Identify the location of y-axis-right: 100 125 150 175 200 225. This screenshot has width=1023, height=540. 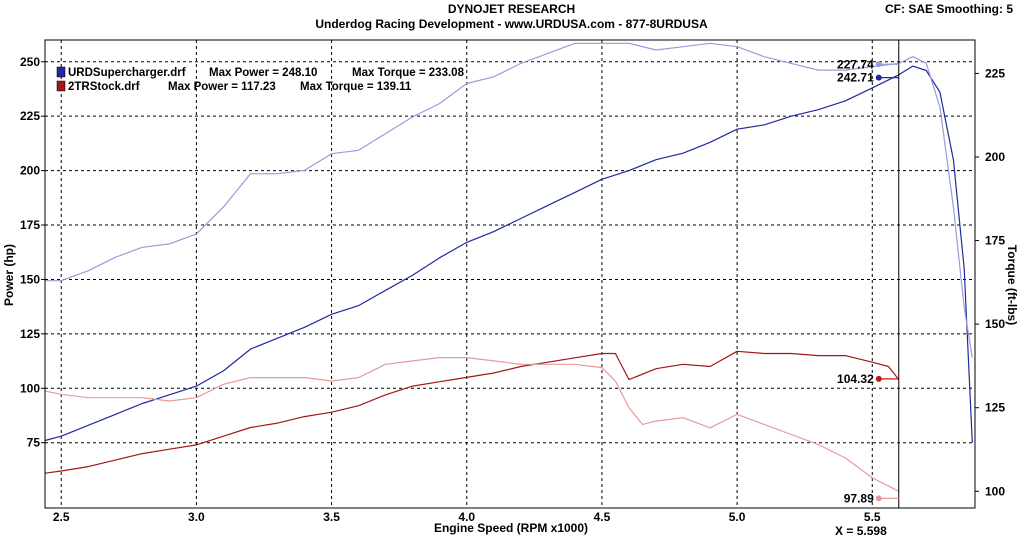
(990, 282).